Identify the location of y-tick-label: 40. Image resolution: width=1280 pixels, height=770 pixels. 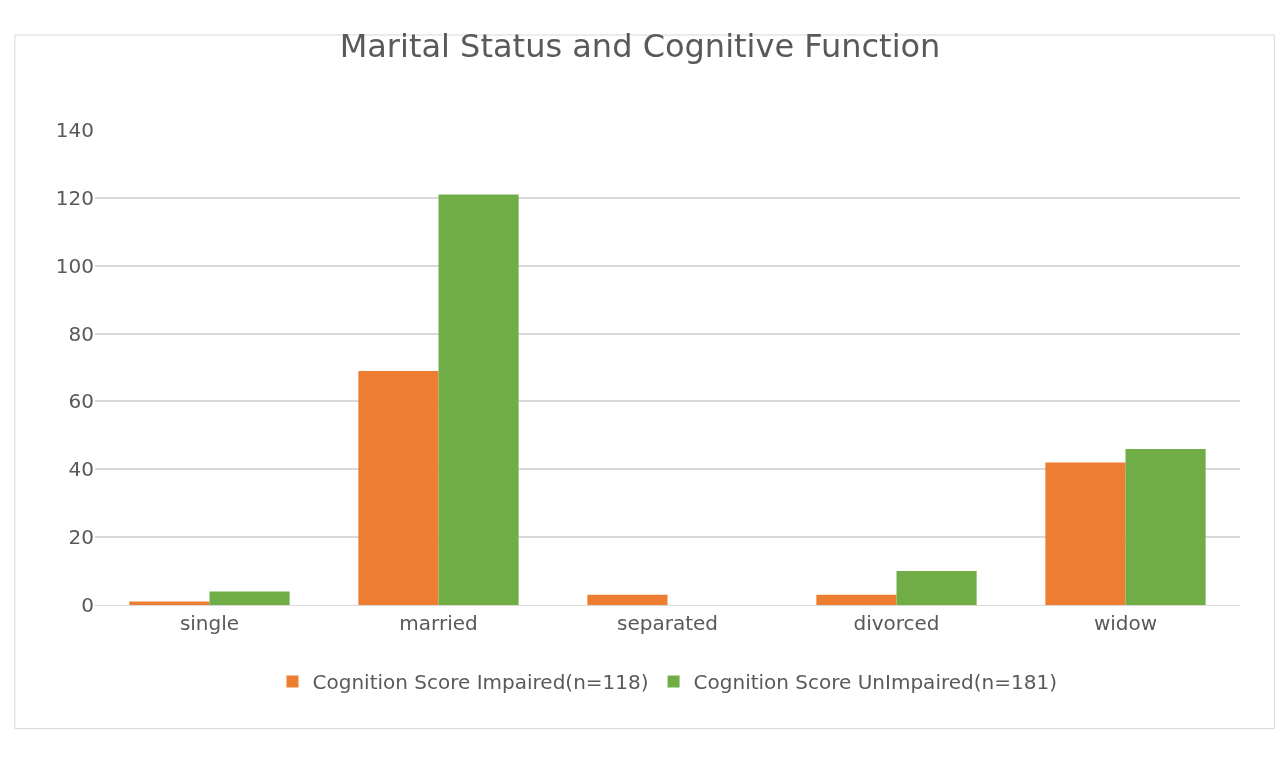
(81, 469).